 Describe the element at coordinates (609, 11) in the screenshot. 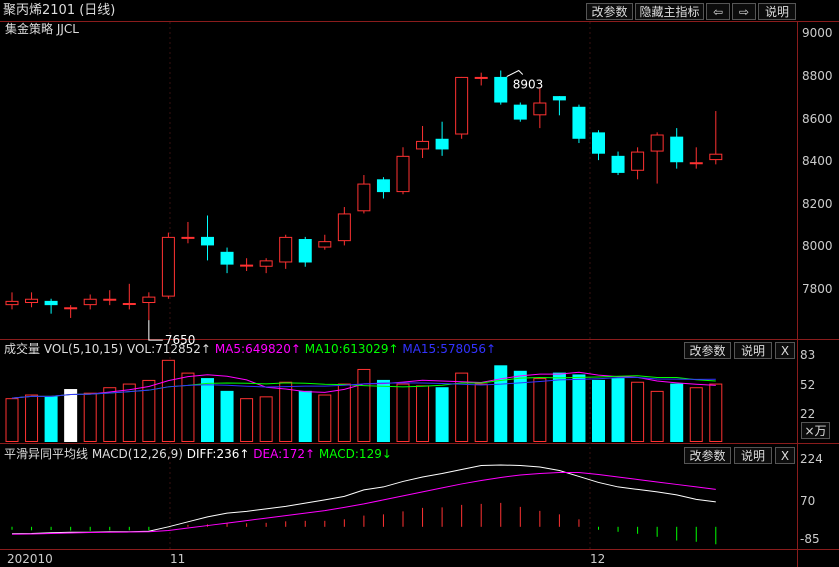

I see `change-params-button: 改参数` at that location.